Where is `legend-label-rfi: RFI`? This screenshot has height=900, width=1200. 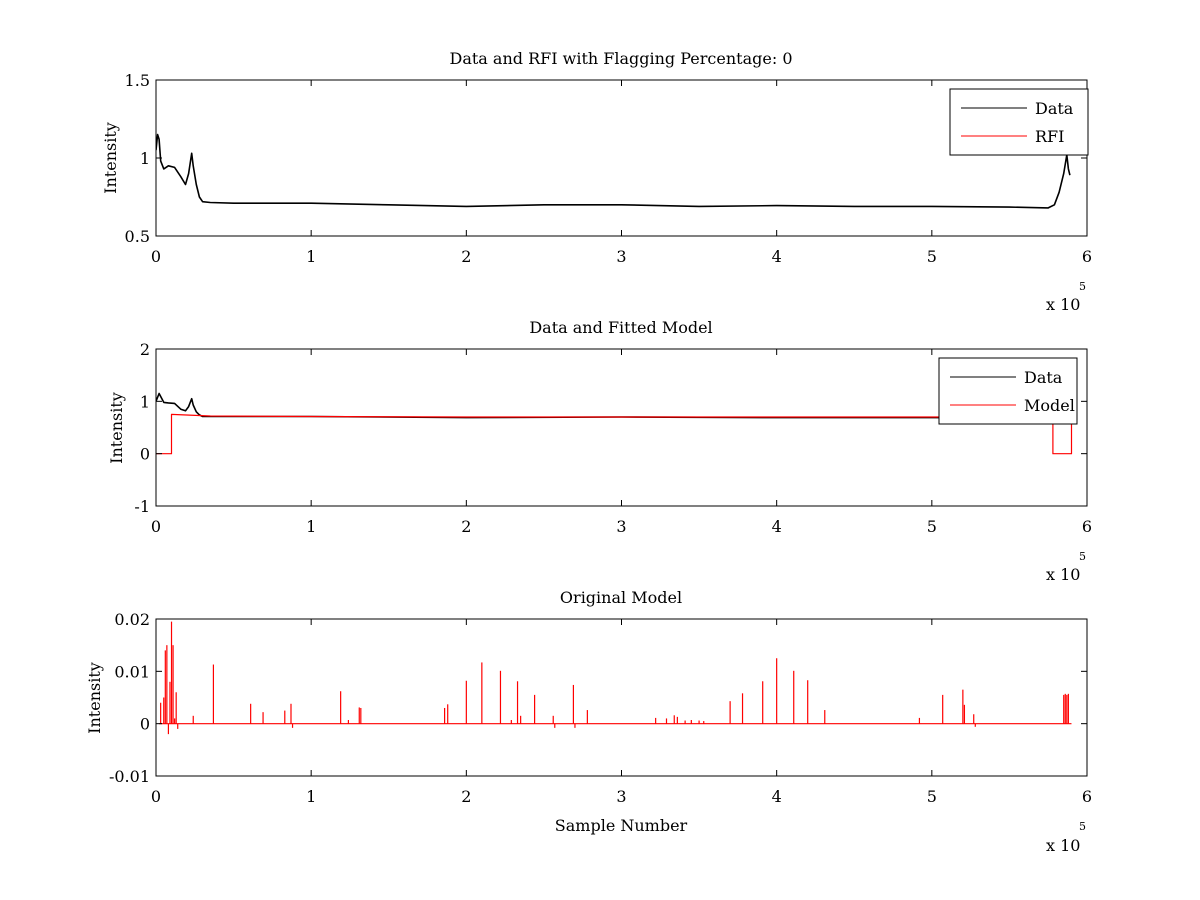
legend-label-rfi: RFI is located at coordinates (1049, 136).